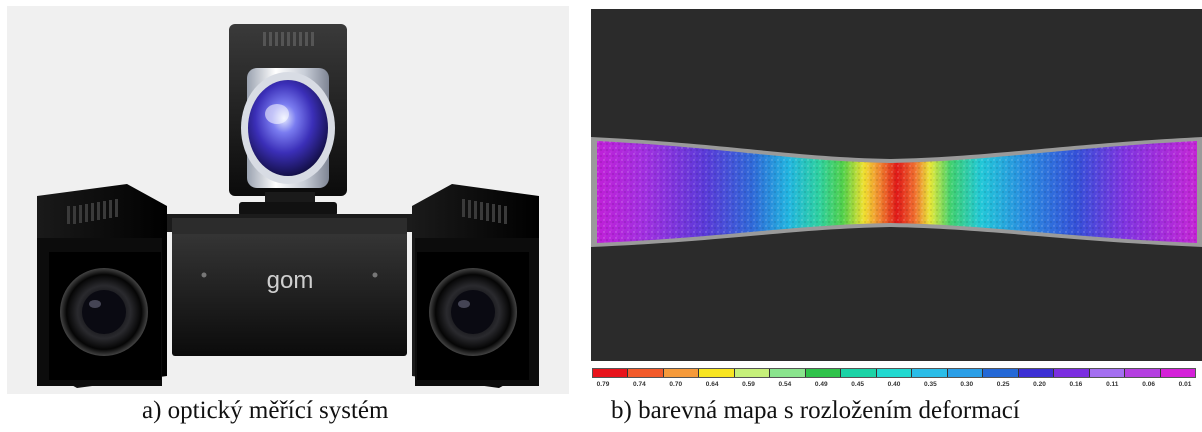 This screenshot has width=1202, height=432. What do you see at coordinates (821, 384) in the screenshot?
I see `scale-label: 0.49` at bounding box center [821, 384].